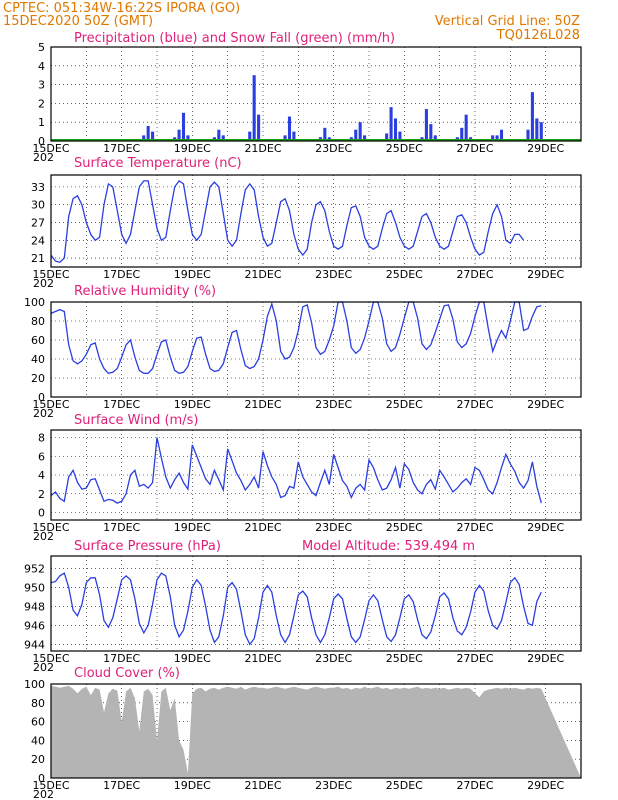 This screenshot has height=800, width=618. I want to click on precip-xtick-label: 19DEC, so click(192, 148).